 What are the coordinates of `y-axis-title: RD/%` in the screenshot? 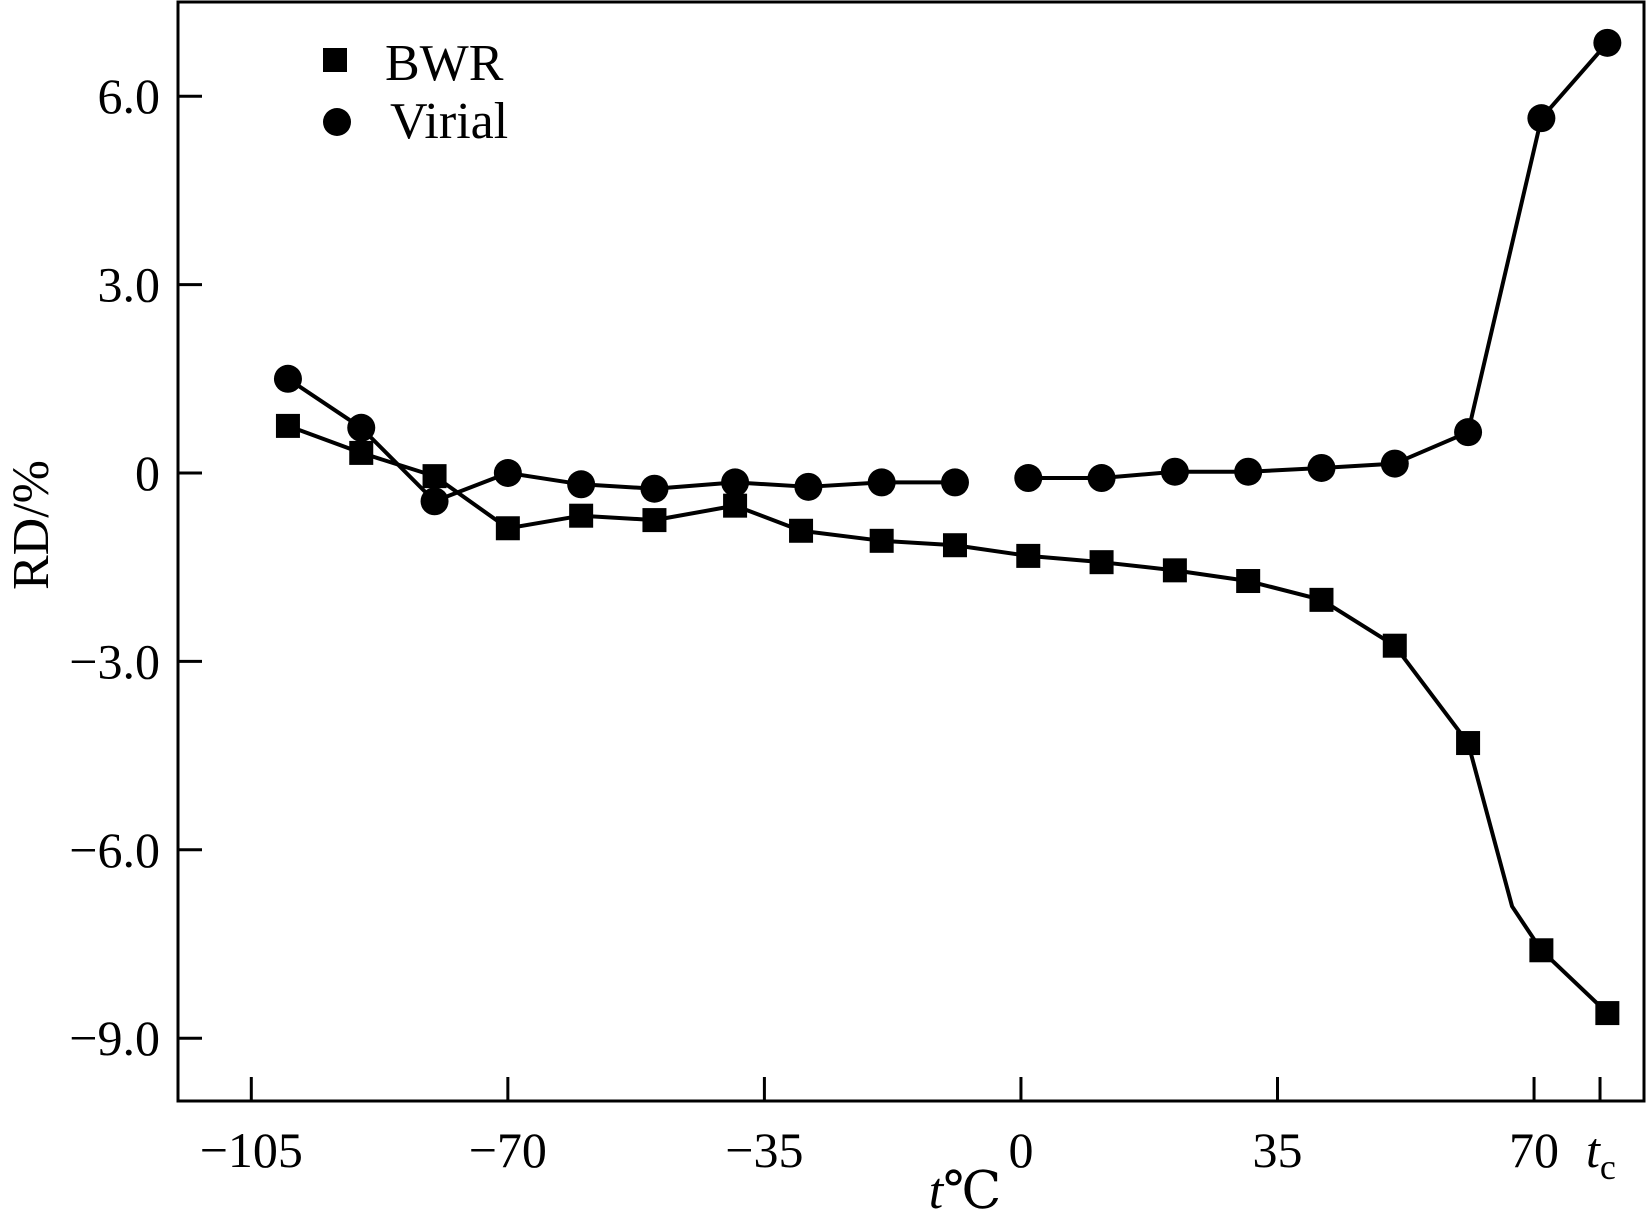 It's located at (31, 525).